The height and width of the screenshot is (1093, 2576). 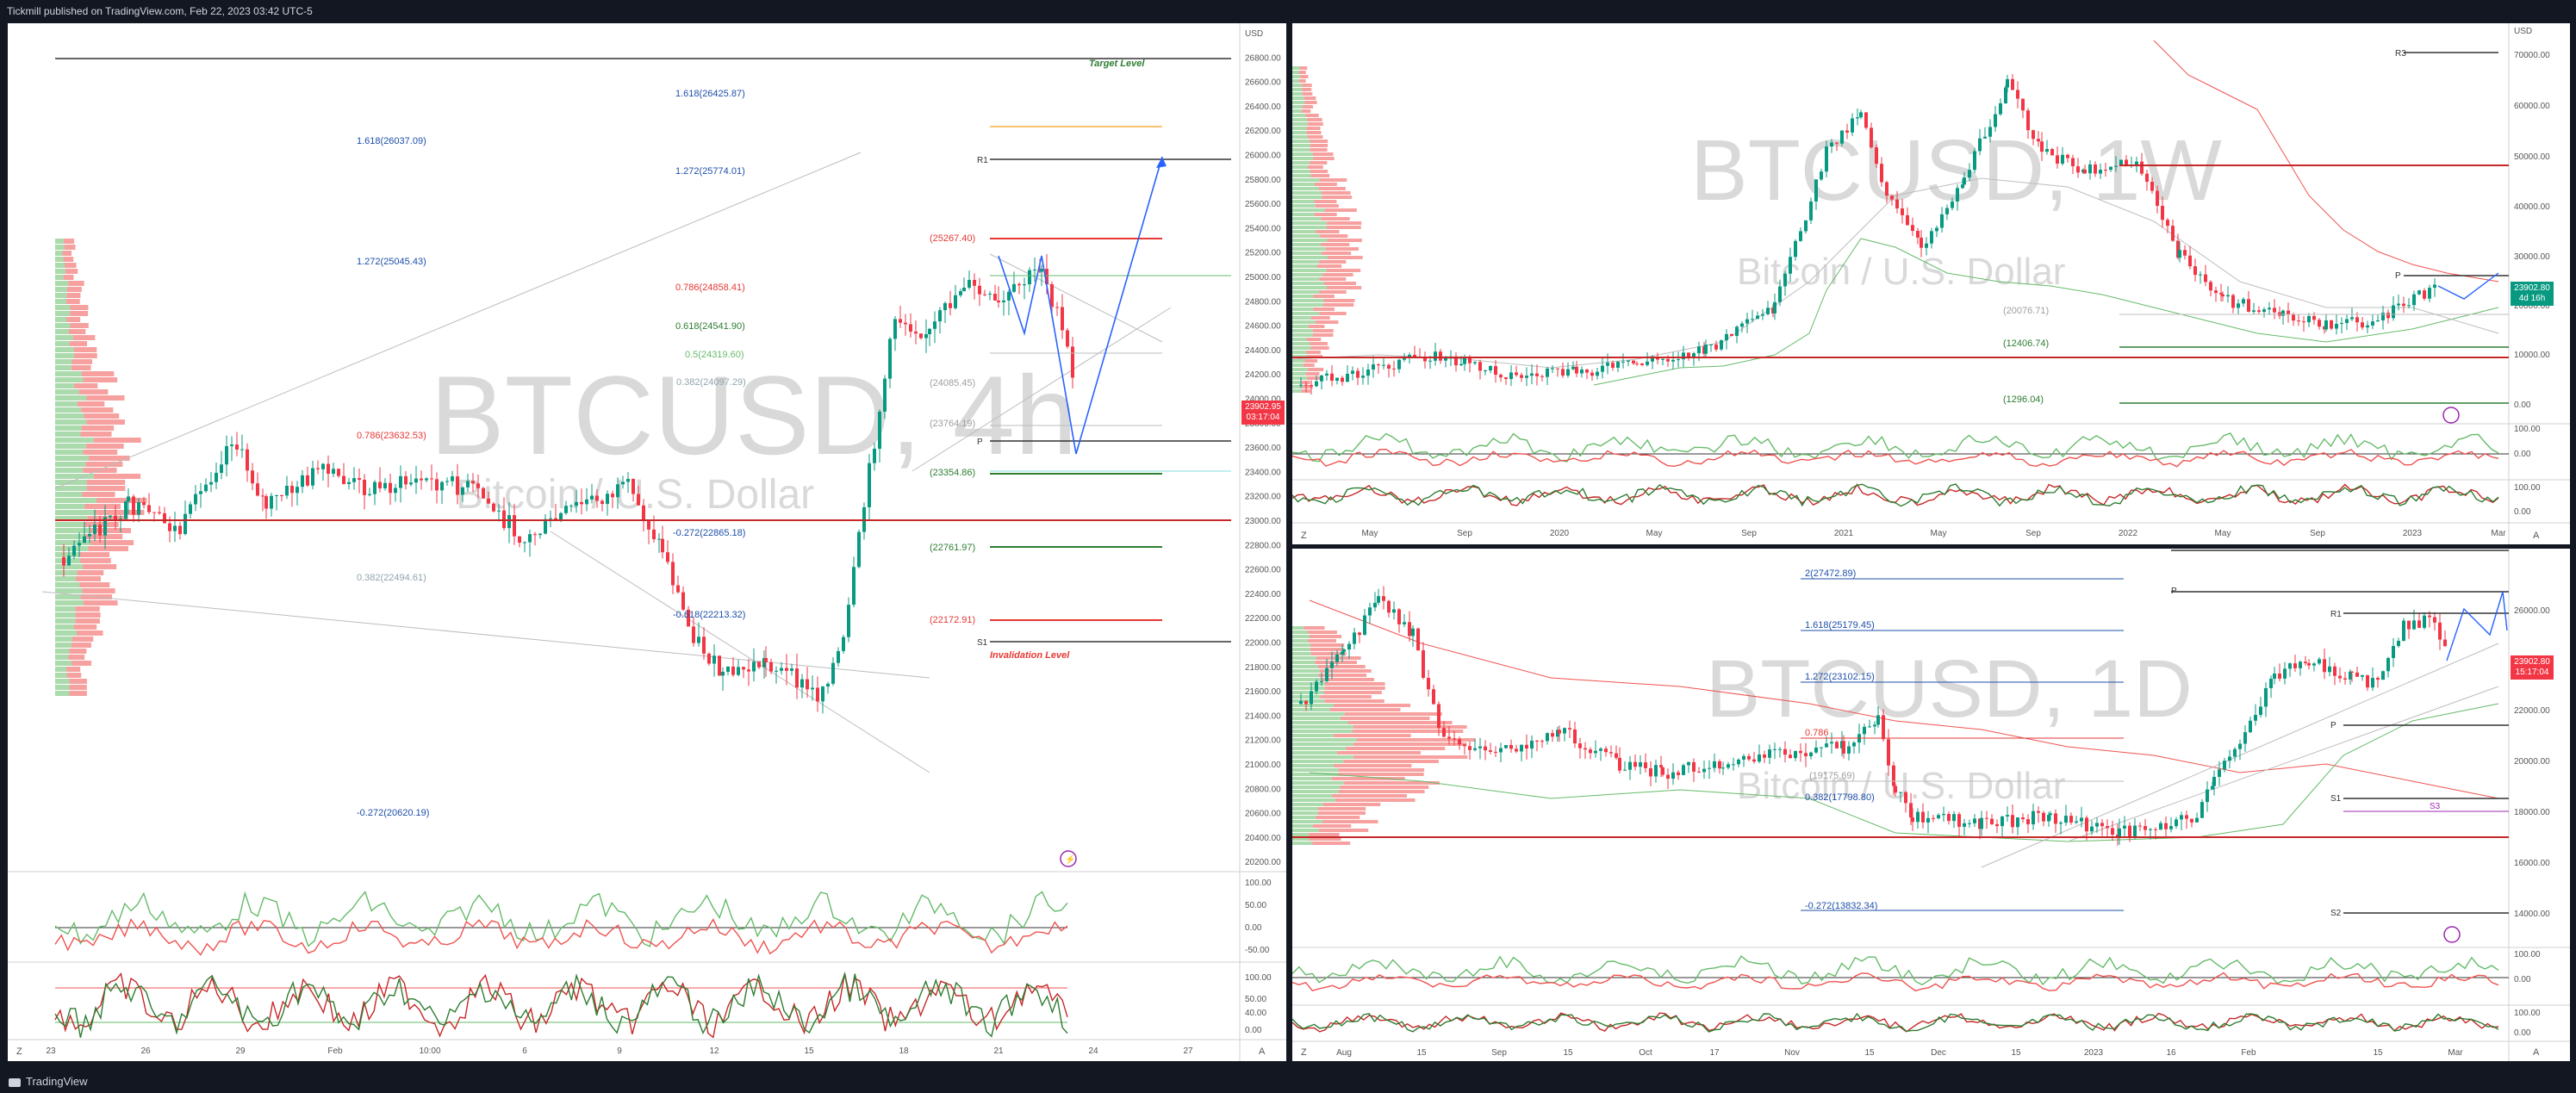 What do you see at coordinates (561, 1004) in the screenshot?
I see `stoch-line-green` at bounding box center [561, 1004].